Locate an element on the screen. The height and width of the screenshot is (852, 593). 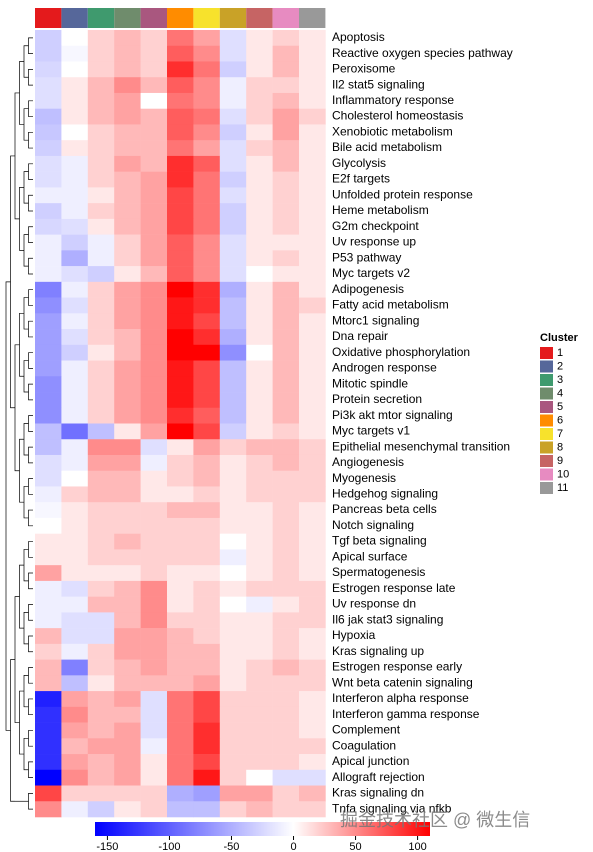
legend-label: 7 is located at coordinates (560, 434).